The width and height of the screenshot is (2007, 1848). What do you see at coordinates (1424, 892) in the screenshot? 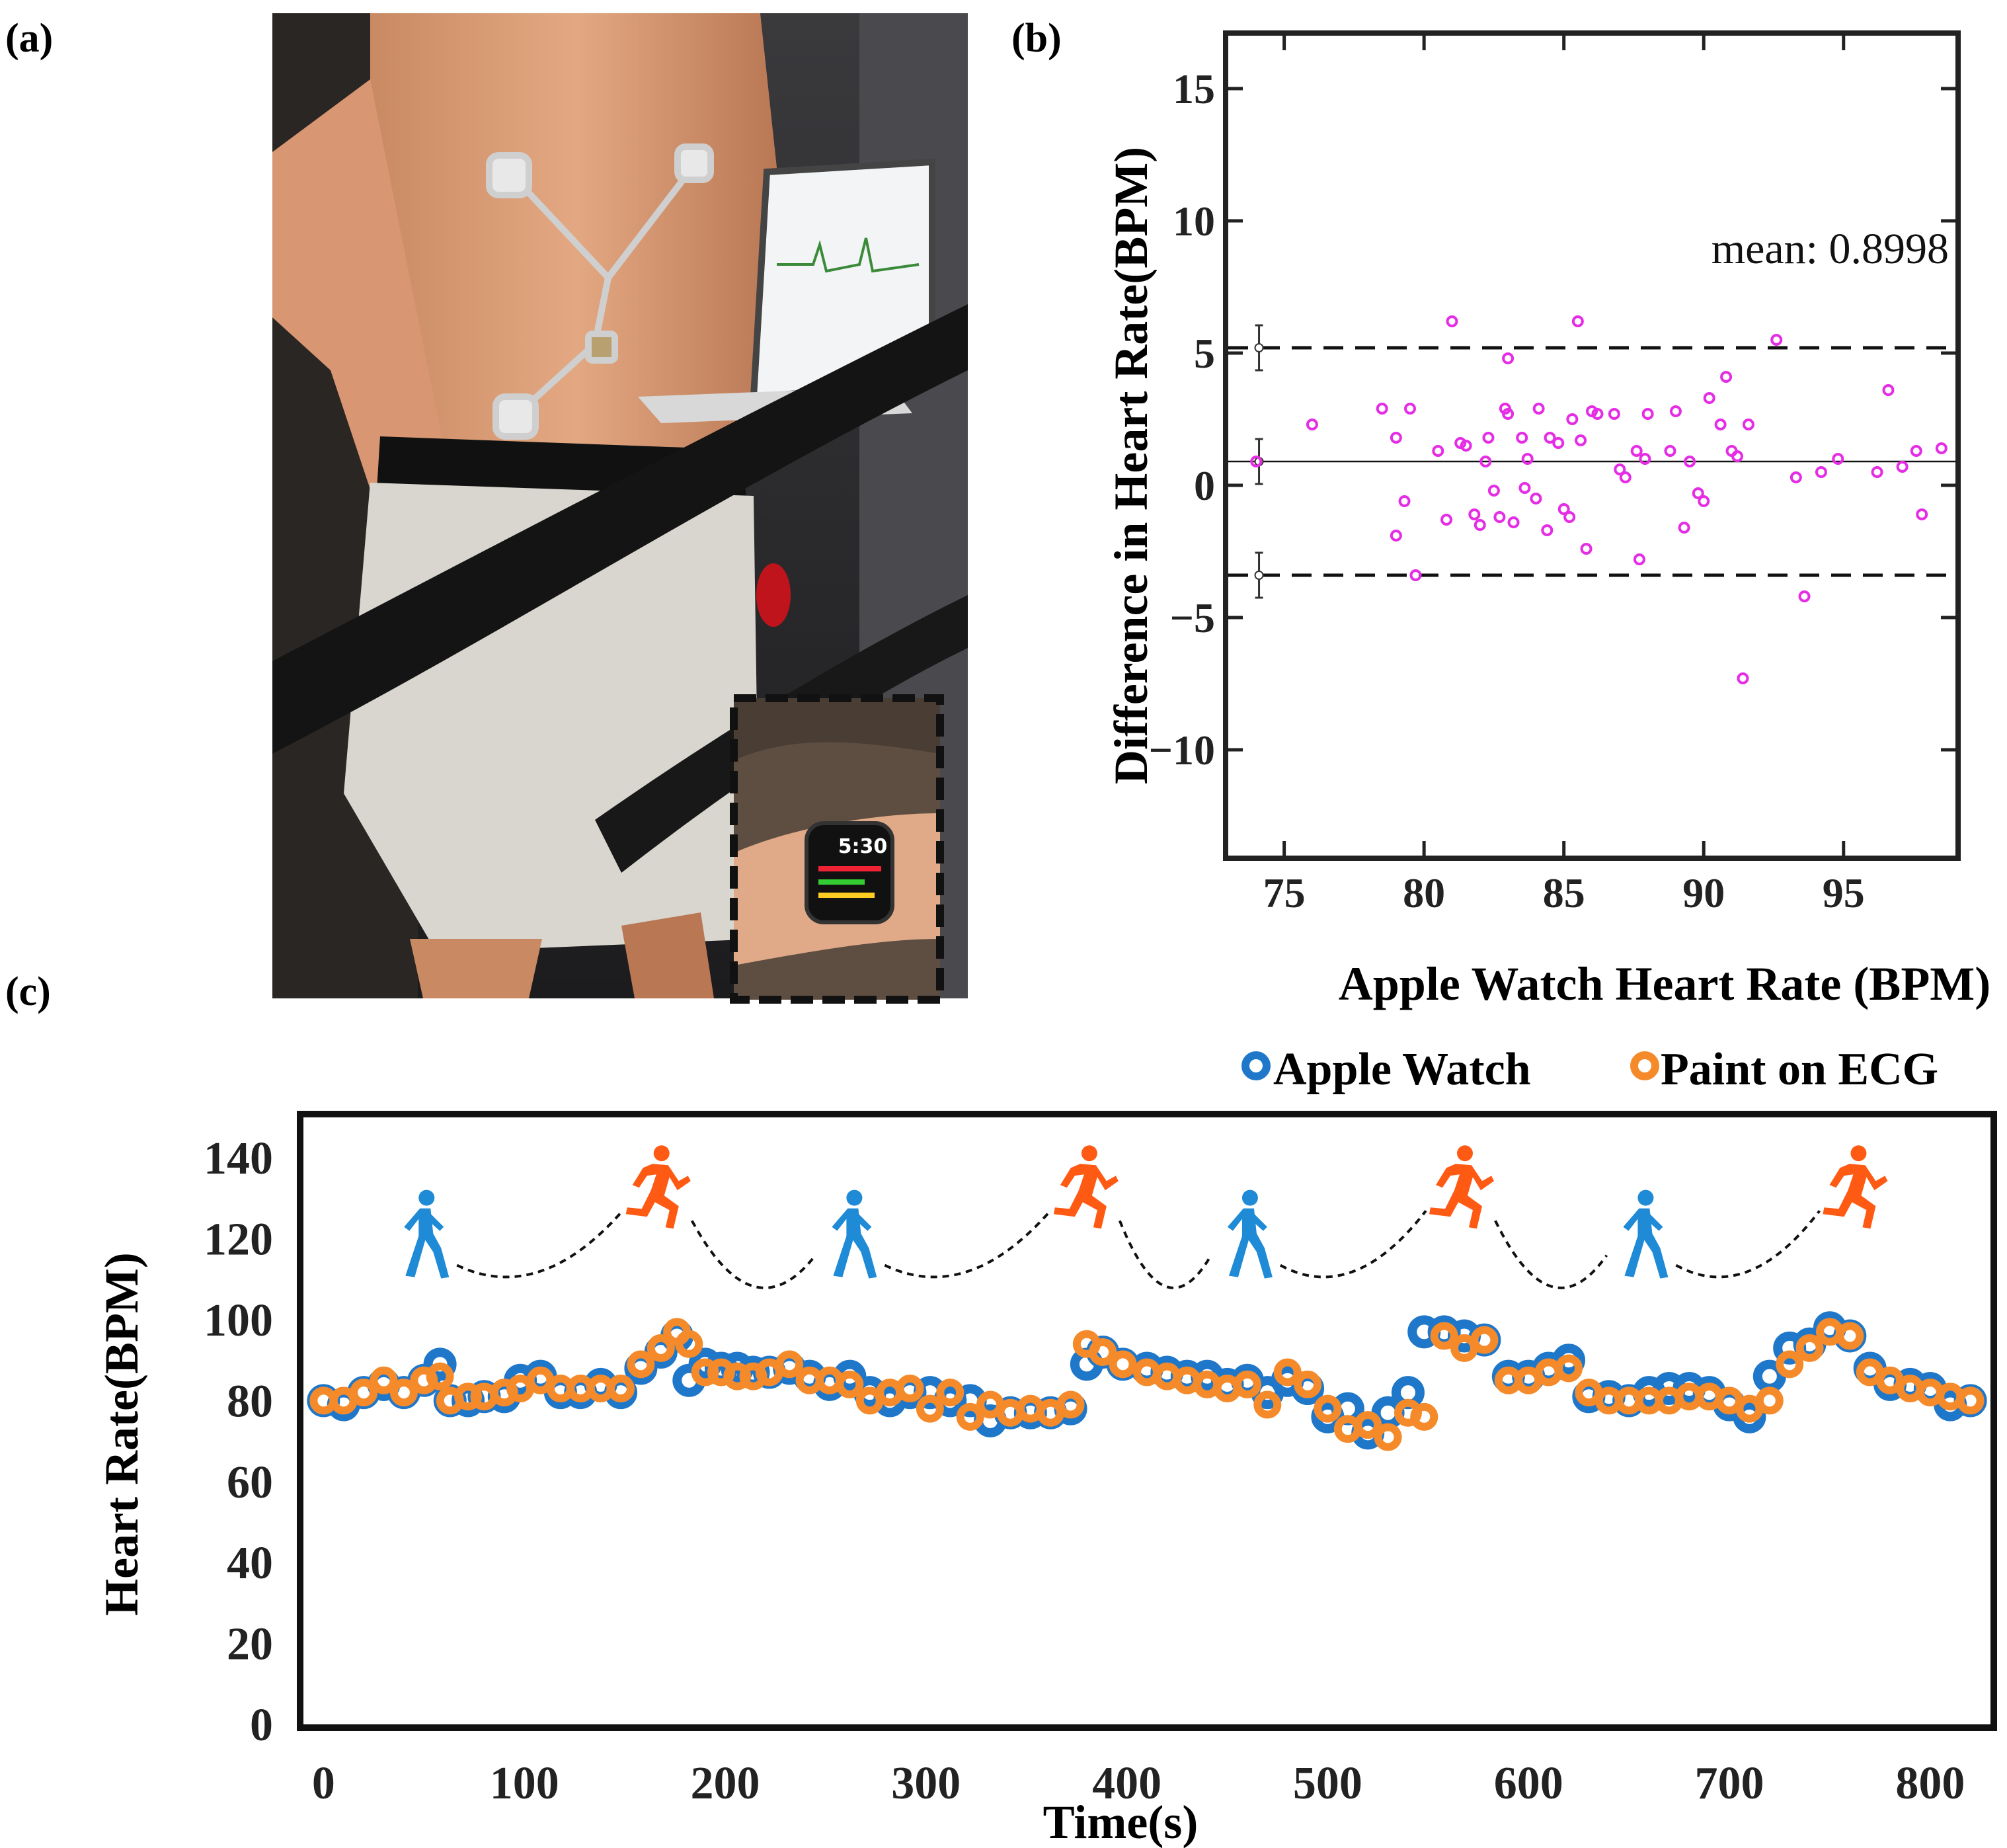
I see `b-x-tick-label: 80` at bounding box center [1424, 892].